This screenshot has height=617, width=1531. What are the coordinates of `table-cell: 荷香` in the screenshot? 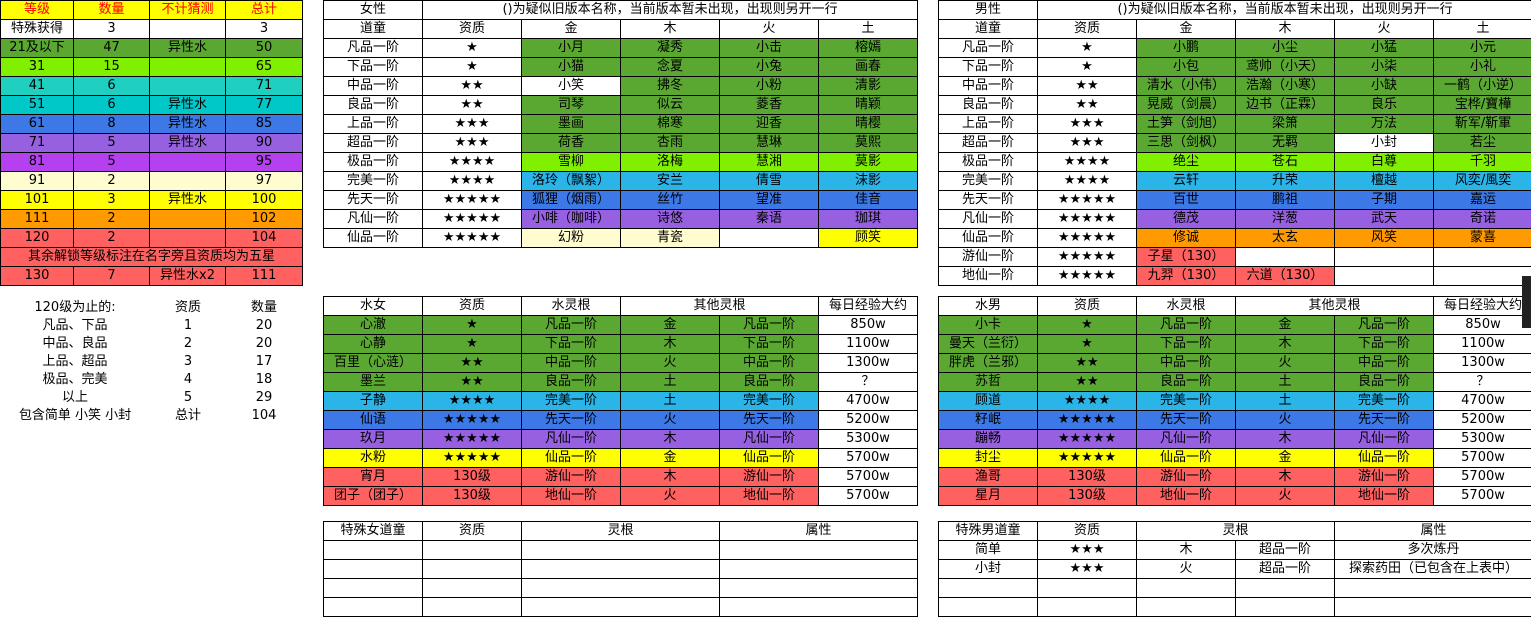 It's located at (571, 143).